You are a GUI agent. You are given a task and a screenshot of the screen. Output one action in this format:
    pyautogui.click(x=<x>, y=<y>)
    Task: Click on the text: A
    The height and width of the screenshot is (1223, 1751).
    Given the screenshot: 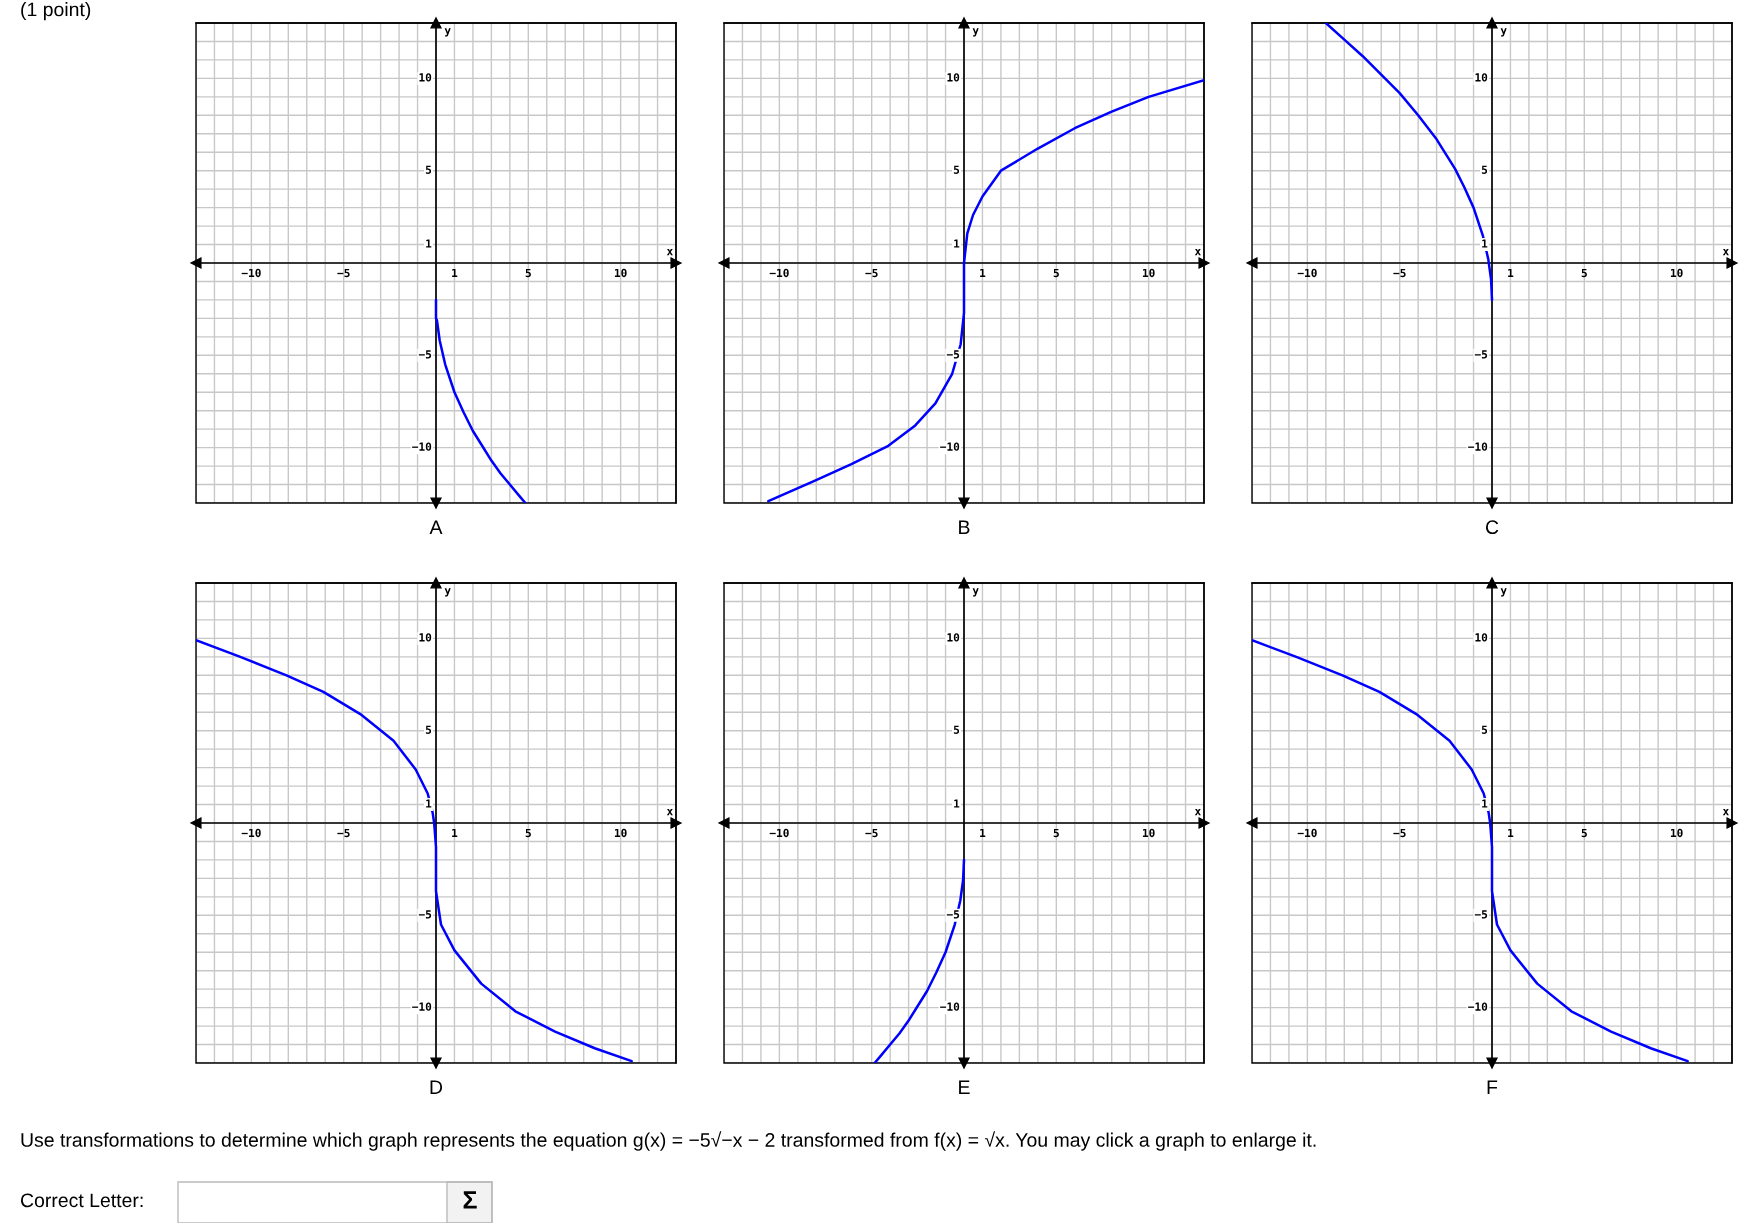 What is the action you would take?
    pyautogui.click(x=436, y=527)
    